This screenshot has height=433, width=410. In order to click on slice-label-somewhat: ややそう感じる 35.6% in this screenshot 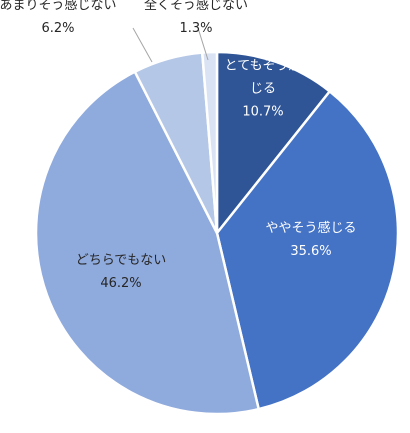, I will do `click(310, 239)`.